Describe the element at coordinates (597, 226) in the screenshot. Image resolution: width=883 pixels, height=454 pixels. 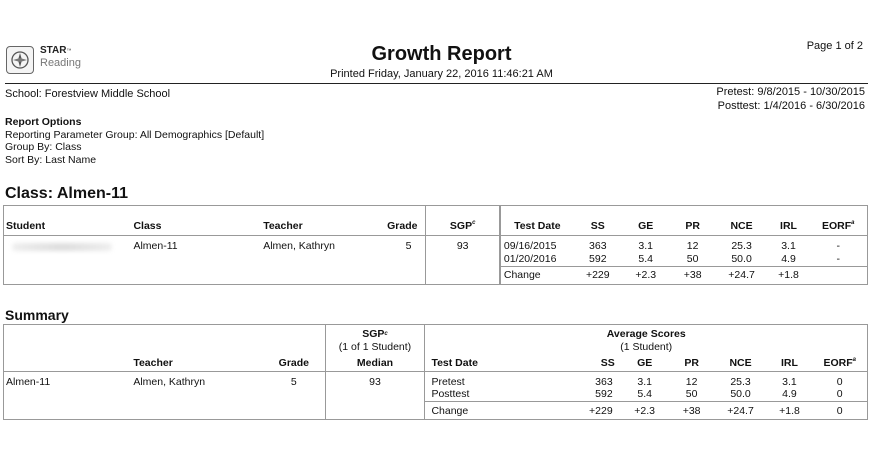
I see `col-ss: SS` at that location.